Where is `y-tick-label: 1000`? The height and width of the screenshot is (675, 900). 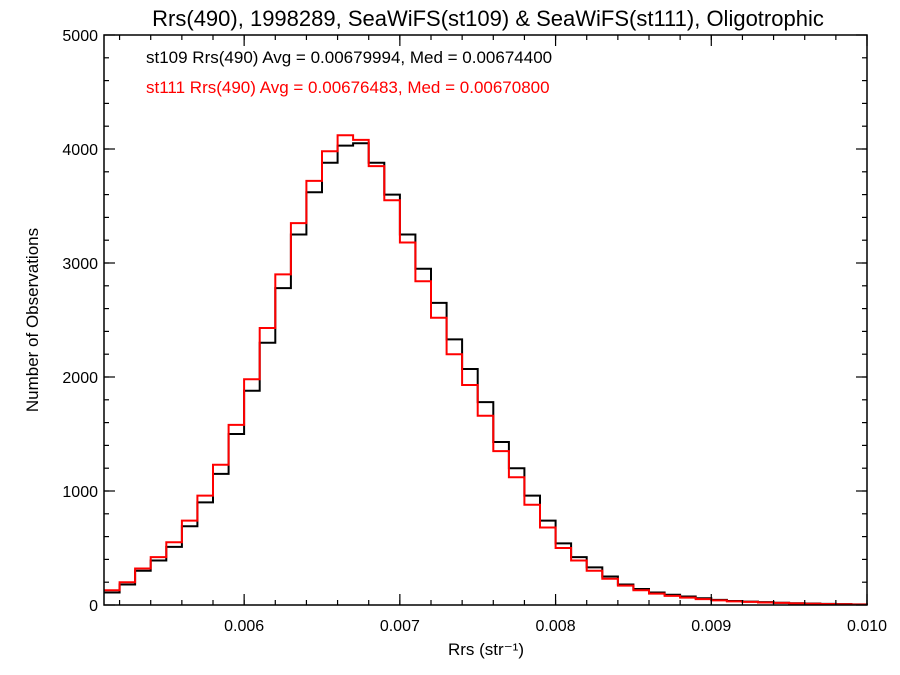 y-tick-label: 1000 is located at coordinates (80, 492).